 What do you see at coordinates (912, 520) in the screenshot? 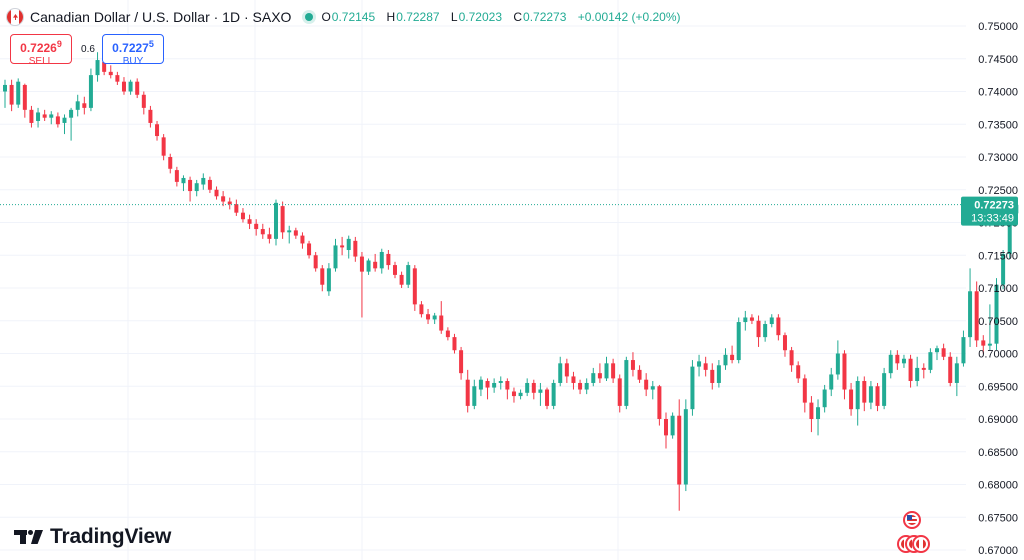
I see `us-event-icon` at bounding box center [912, 520].